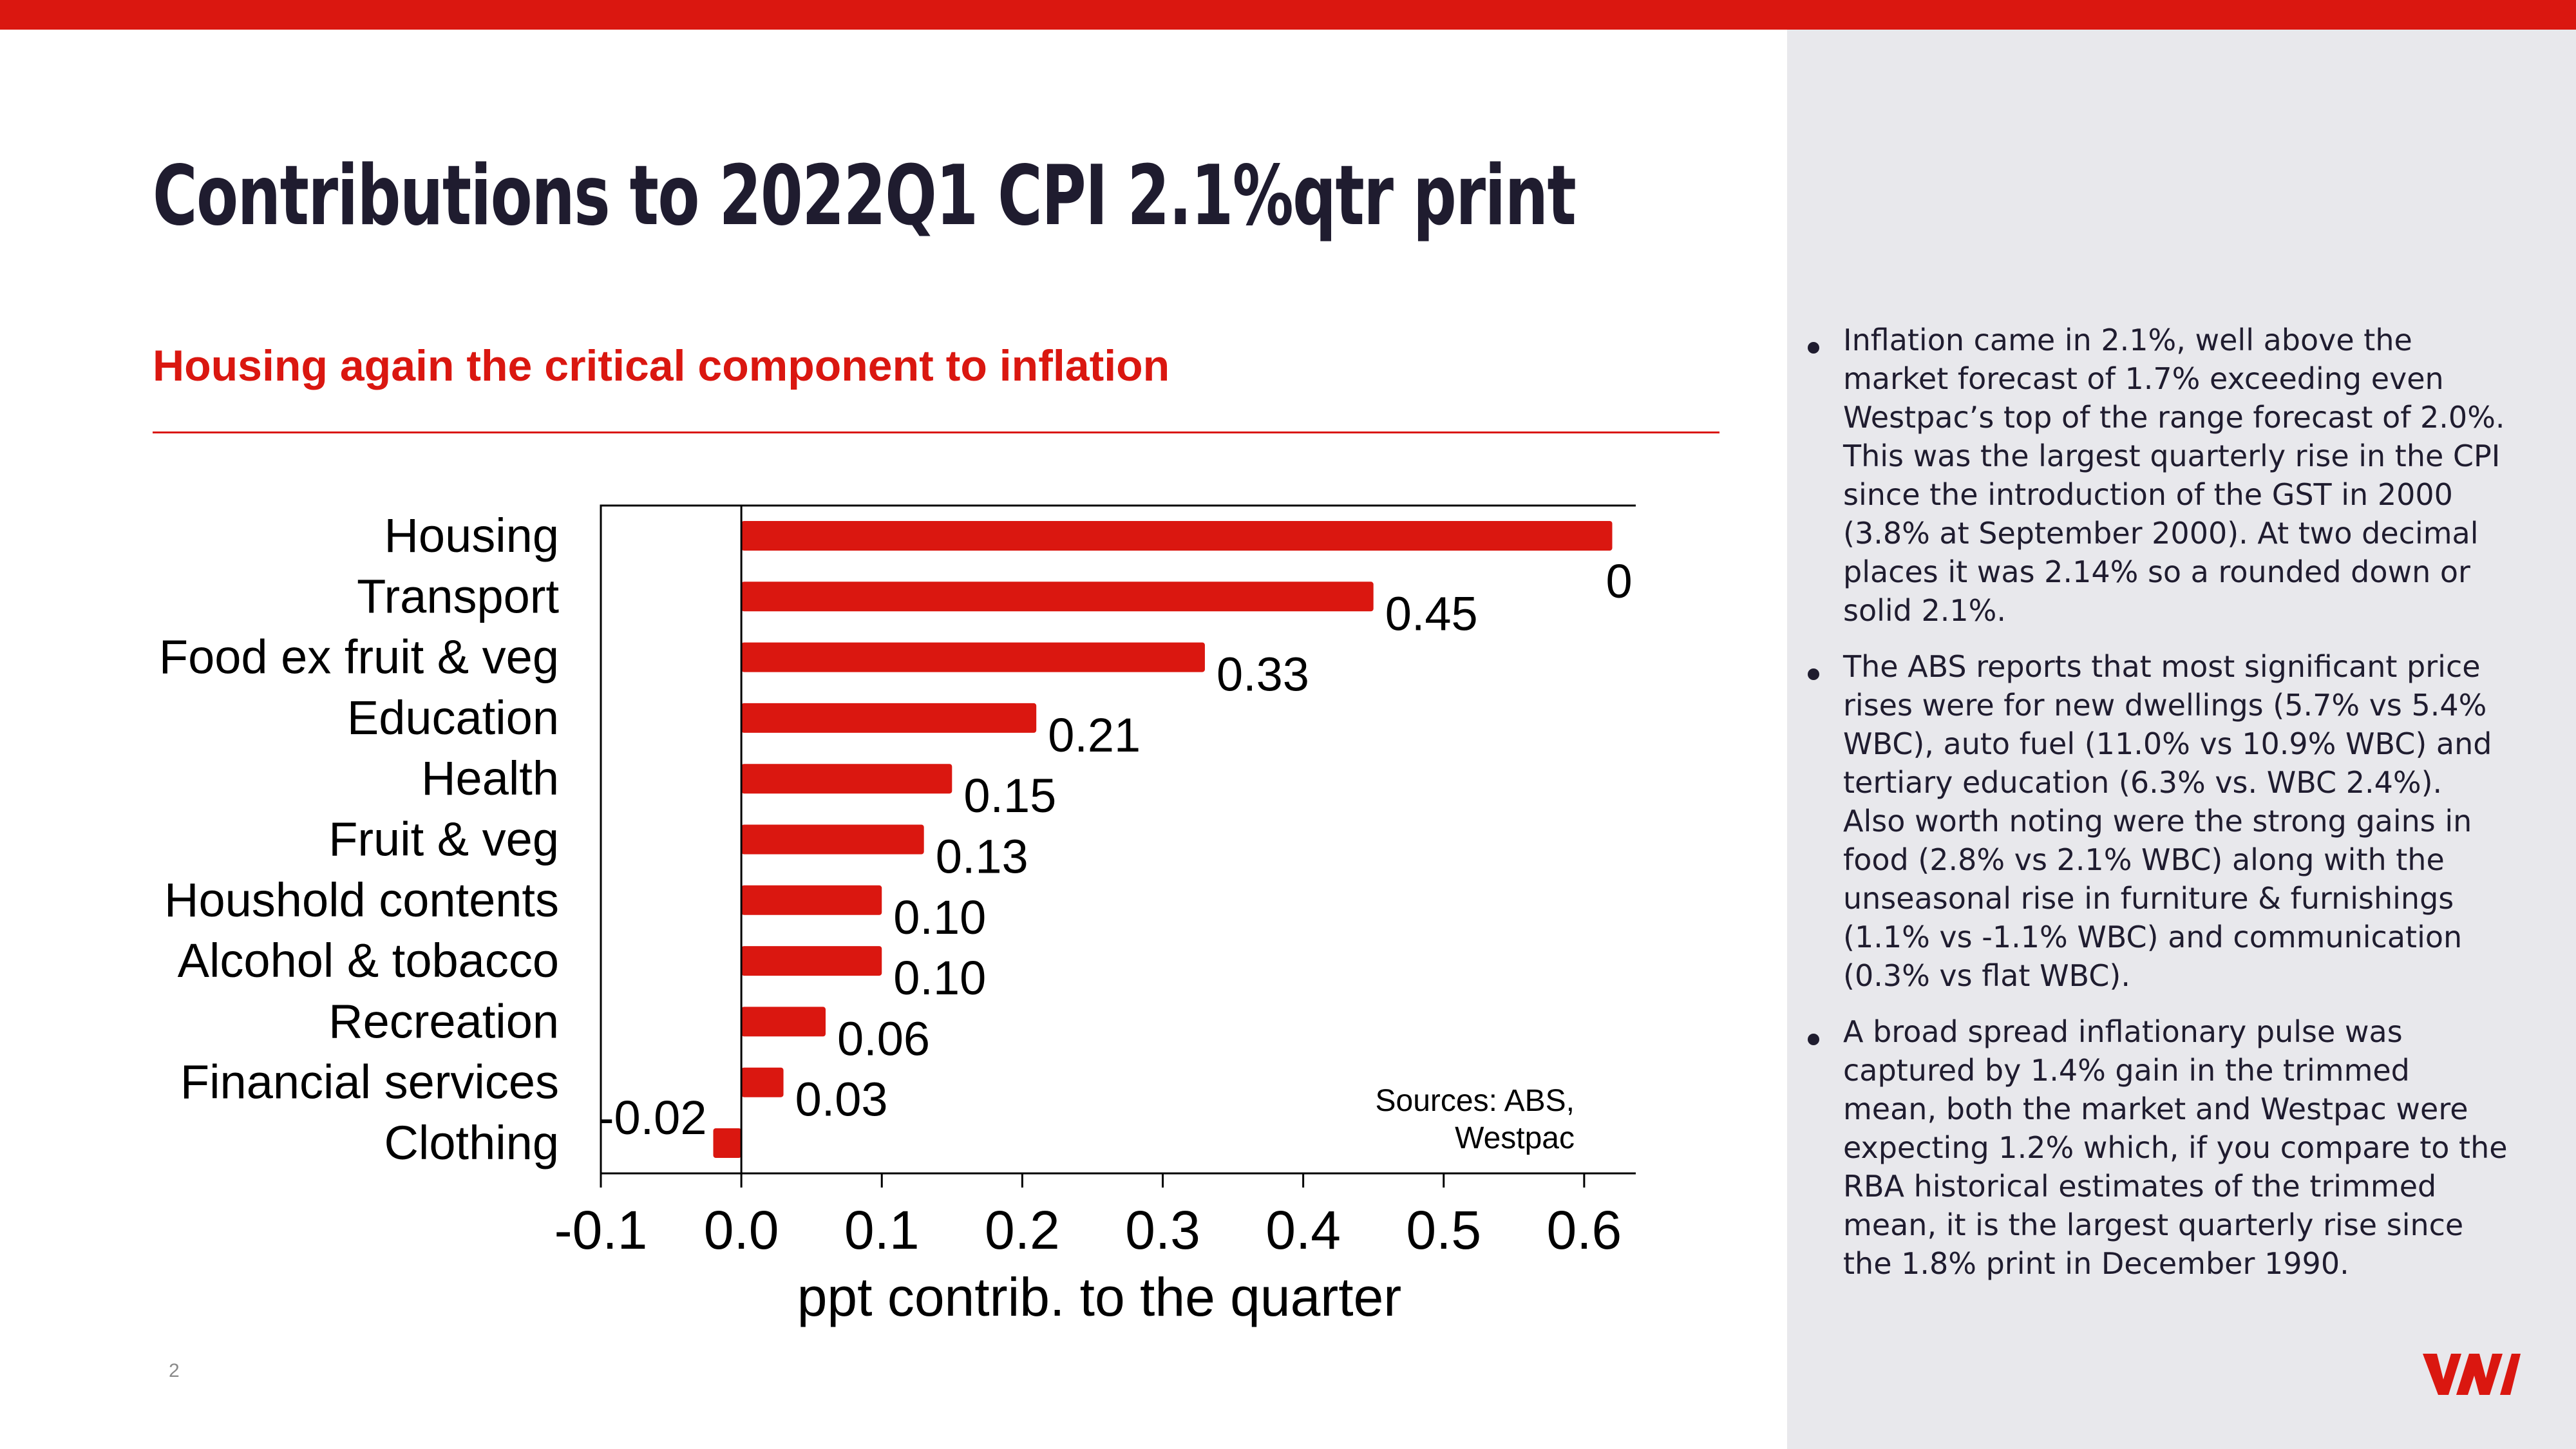  Describe the element at coordinates (783, 1022) in the screenshot. I see `bar-recreation` at that location.